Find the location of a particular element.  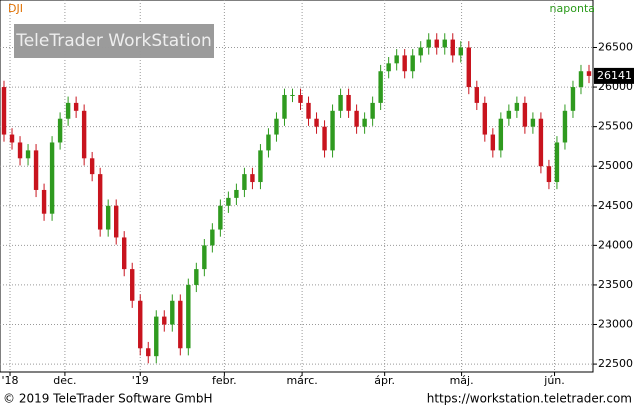

last-price-box is located at coordinates (614, 75).